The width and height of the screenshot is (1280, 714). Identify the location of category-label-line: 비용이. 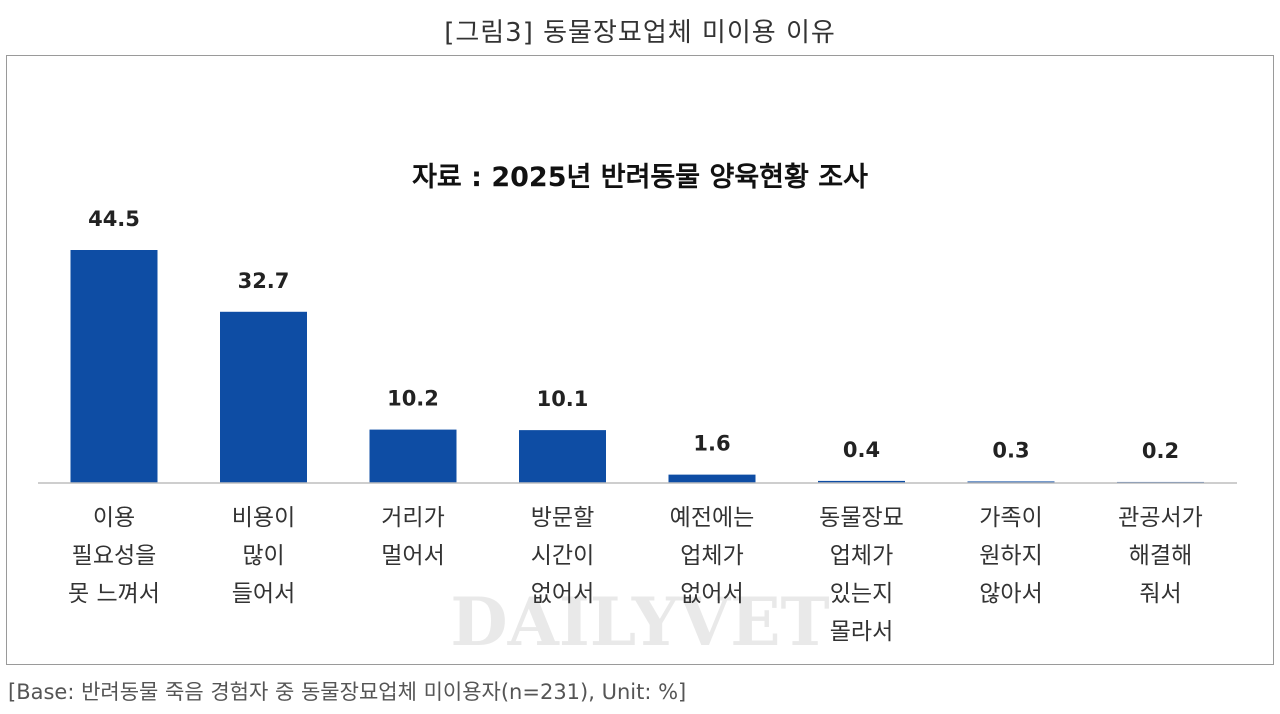
(263, 518).